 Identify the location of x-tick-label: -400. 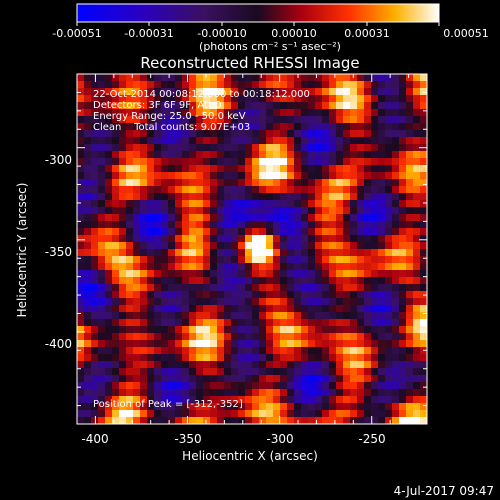
(94, 439).